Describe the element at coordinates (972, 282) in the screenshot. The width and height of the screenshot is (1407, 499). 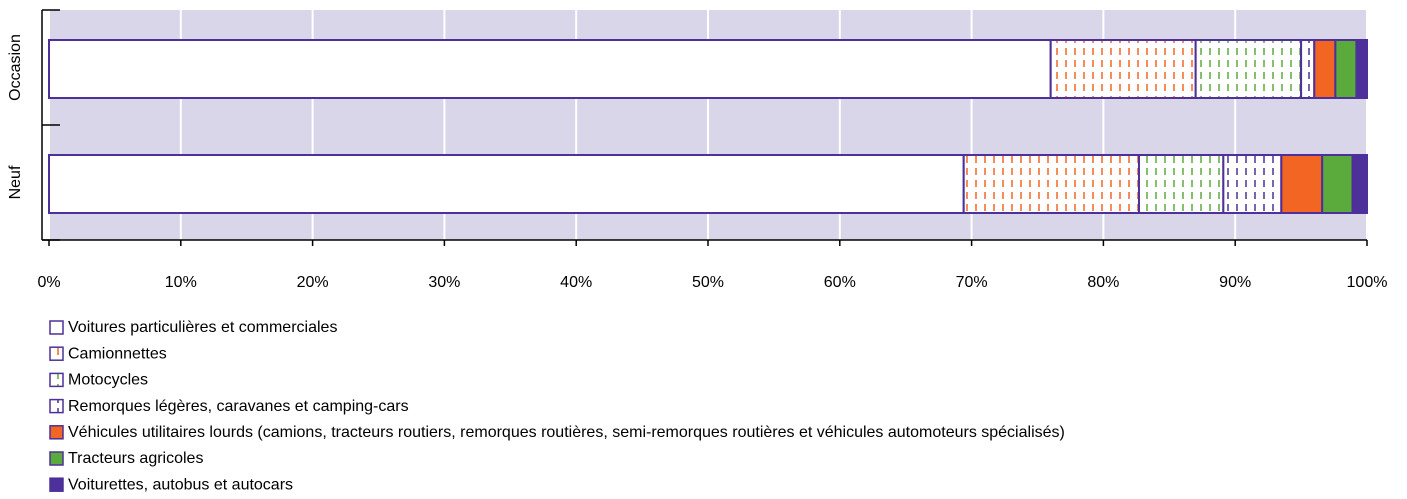
I see `x-tick-label: 70%` at that location.